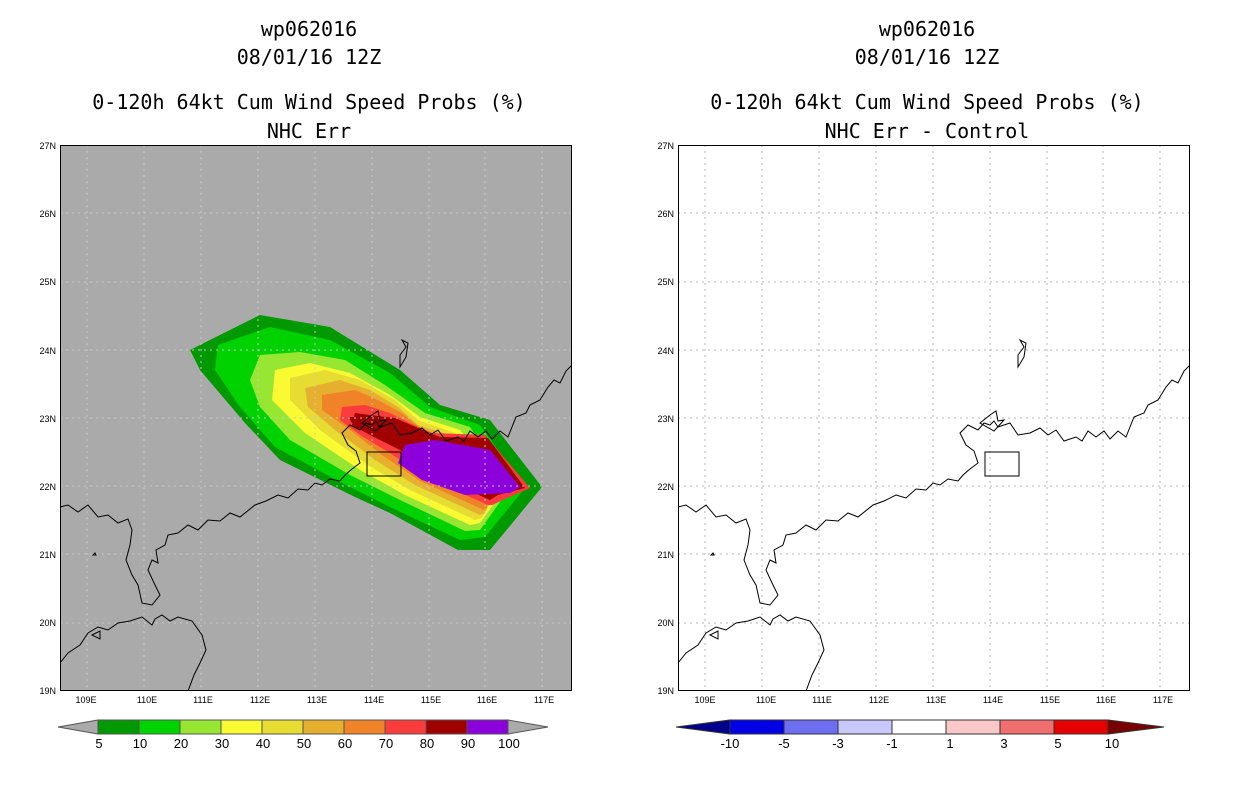  I want to click on colorbar-label: 30, so click(222, 743).